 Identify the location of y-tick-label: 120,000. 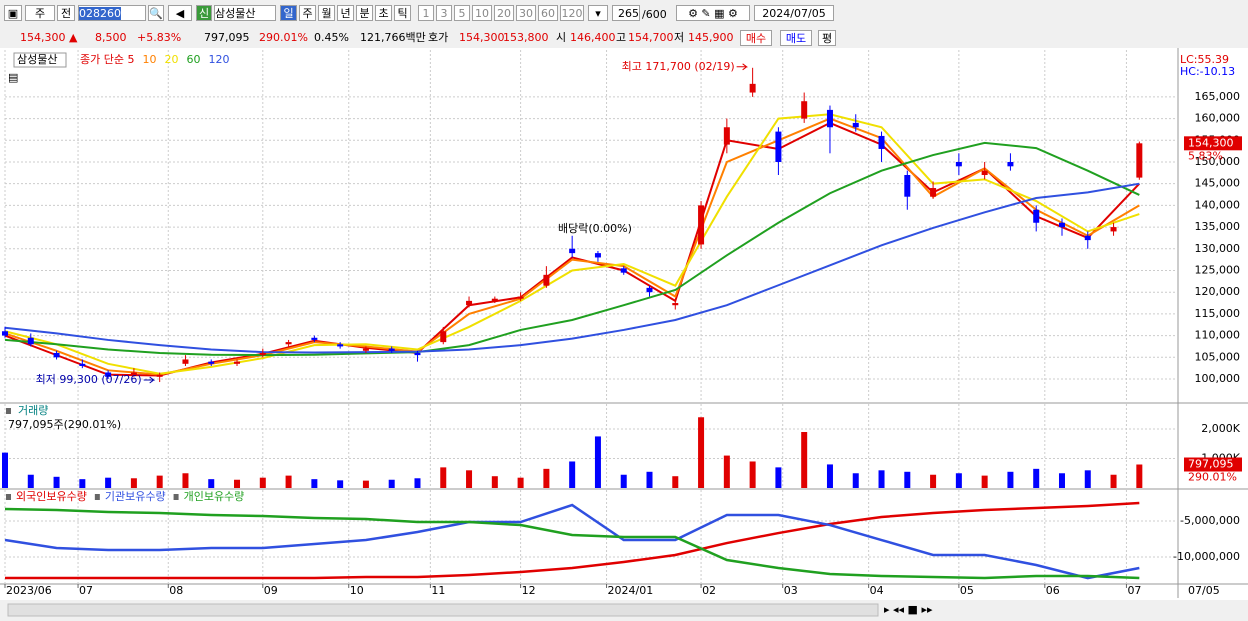
(1218, 291).